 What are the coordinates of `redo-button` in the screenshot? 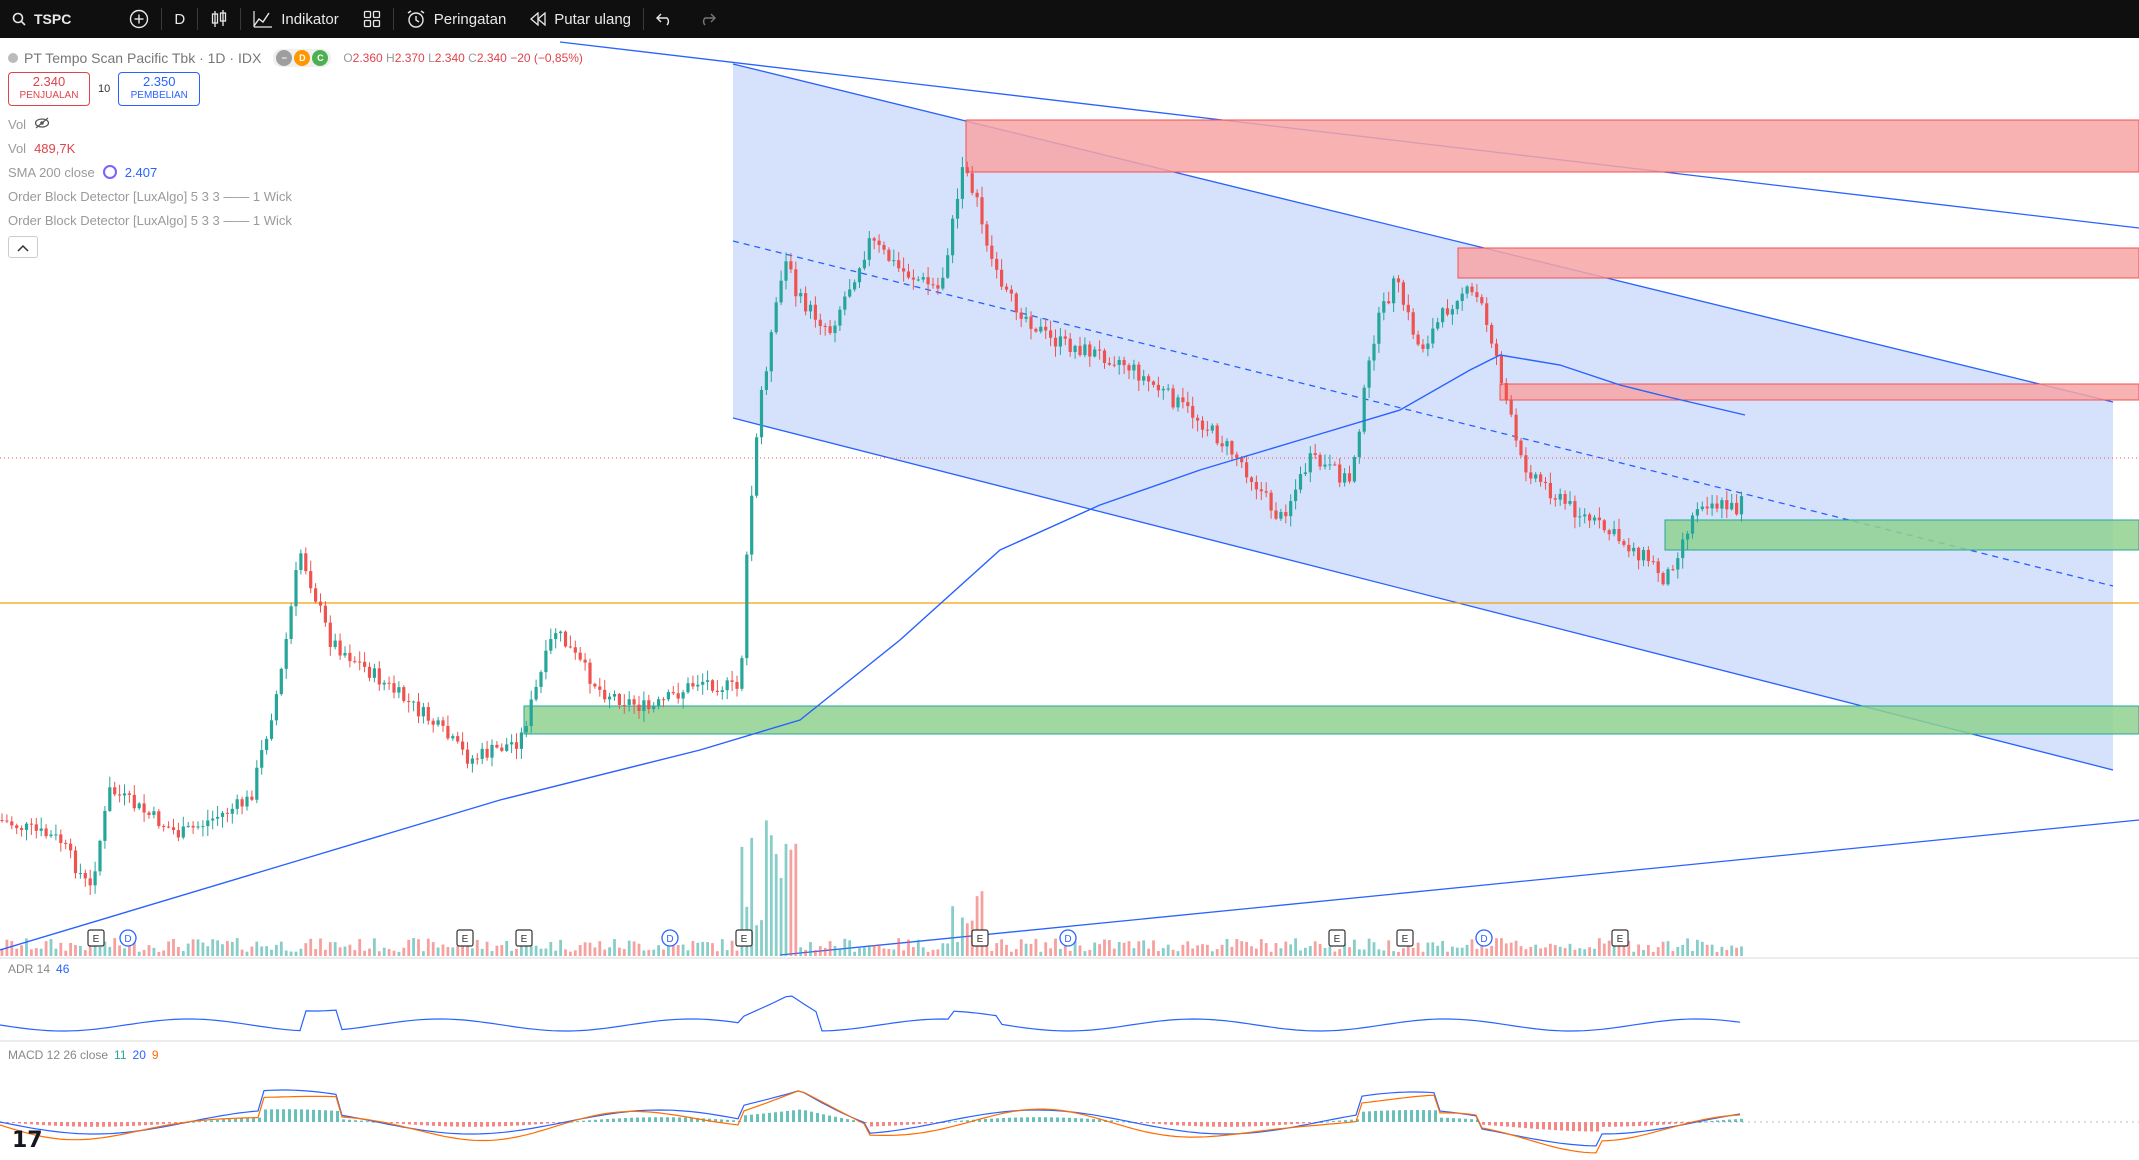 It's located at (707, 19).